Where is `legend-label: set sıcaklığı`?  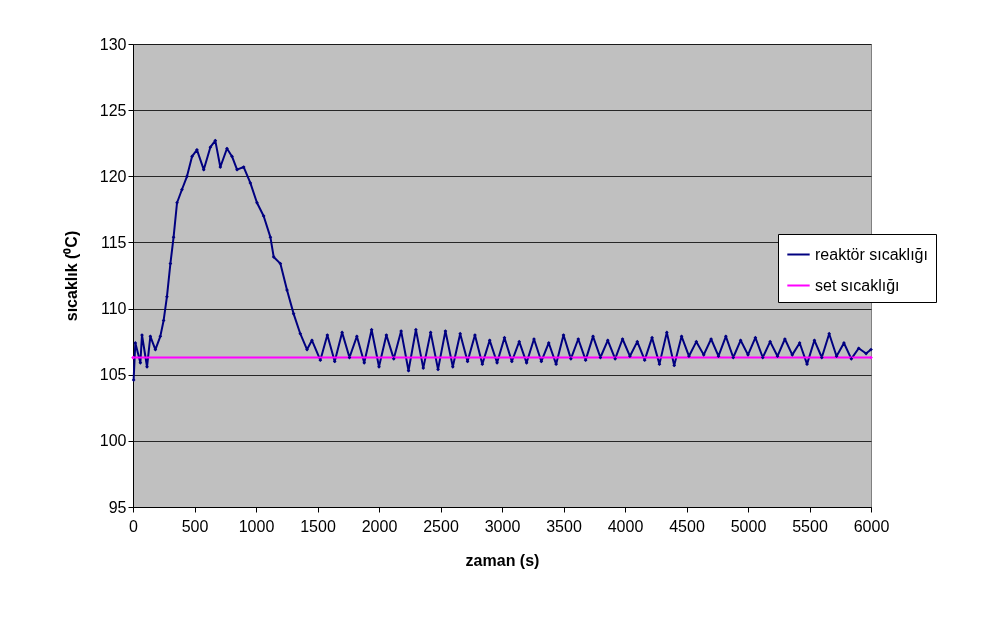 legend-label: set sıcaklığı is located at coordinates (857, 285).